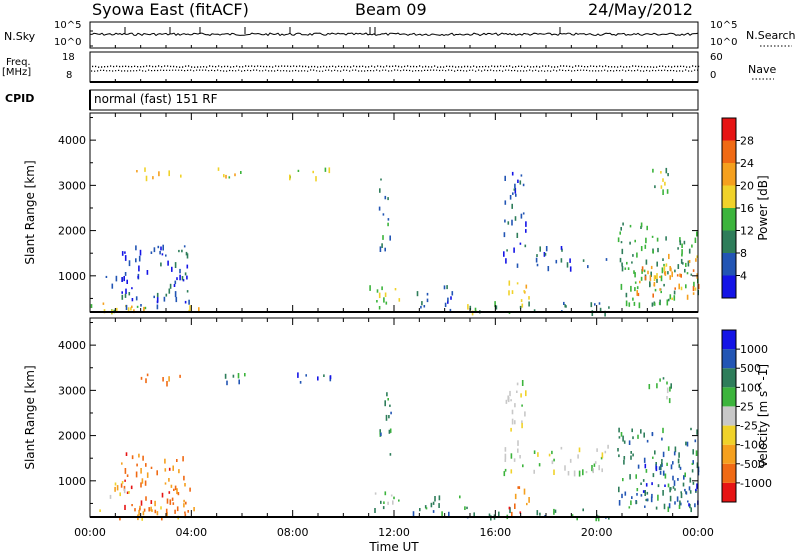 This screenshot has width=800, height=554. Describe the element at coordinates (752, 464) in the screenshot. I see `velocity-cb-label-1: -500` at that location.